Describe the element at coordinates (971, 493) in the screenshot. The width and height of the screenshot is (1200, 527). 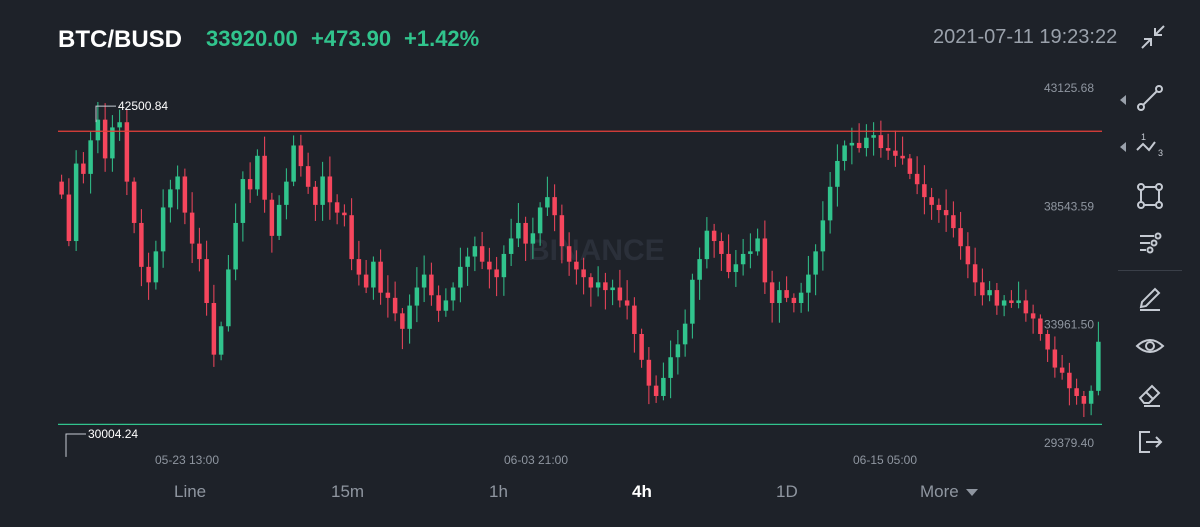
I see `chevron-down-icon` at that location.